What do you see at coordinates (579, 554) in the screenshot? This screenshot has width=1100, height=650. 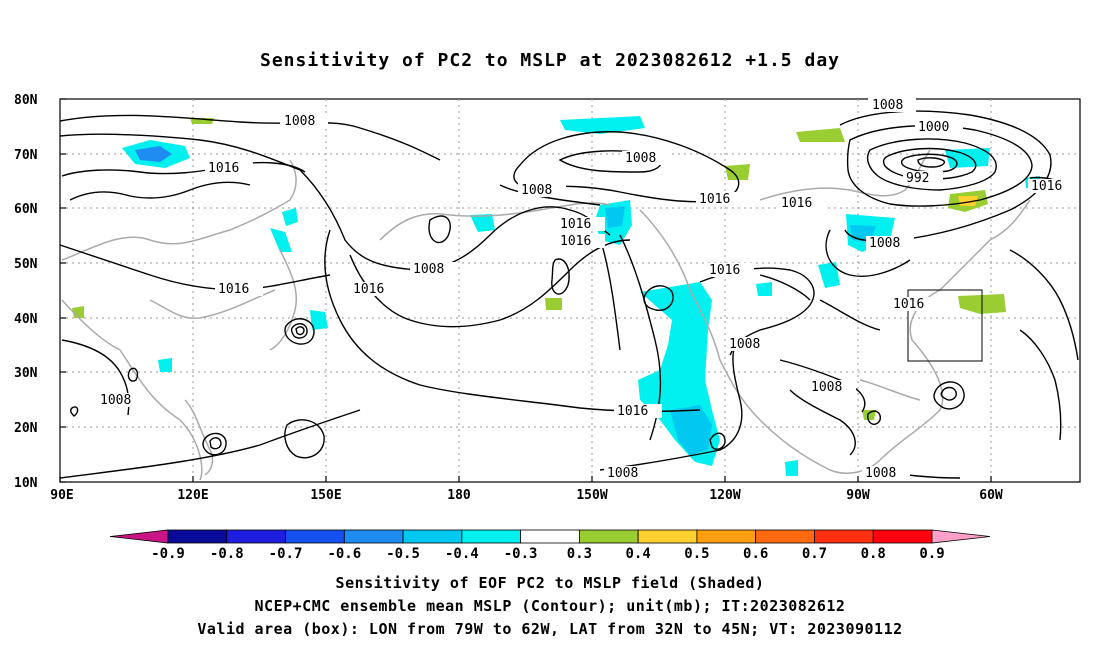 I see `colorbar-label: 0.3` at bounding box center [579, 554].